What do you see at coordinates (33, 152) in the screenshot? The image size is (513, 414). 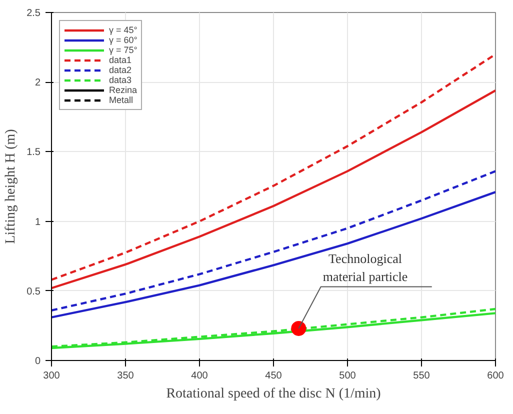 I see `y-tick-label: 1.5` at bounding box center [33, 152].